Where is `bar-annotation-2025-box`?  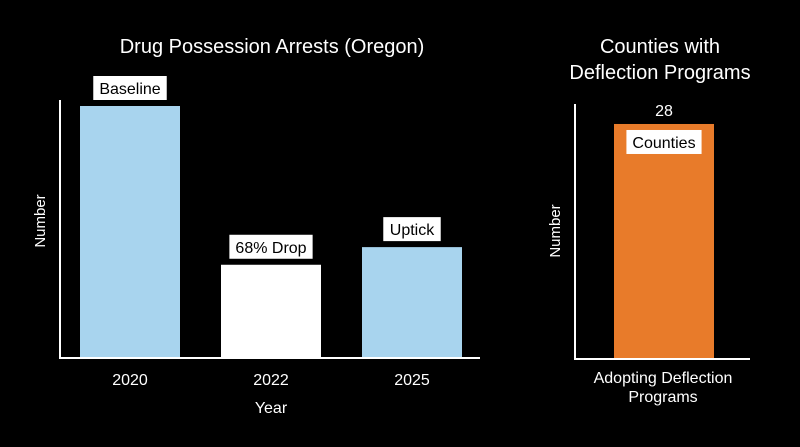
bar-annotation-2025-box is located at coordinates (412, 229).